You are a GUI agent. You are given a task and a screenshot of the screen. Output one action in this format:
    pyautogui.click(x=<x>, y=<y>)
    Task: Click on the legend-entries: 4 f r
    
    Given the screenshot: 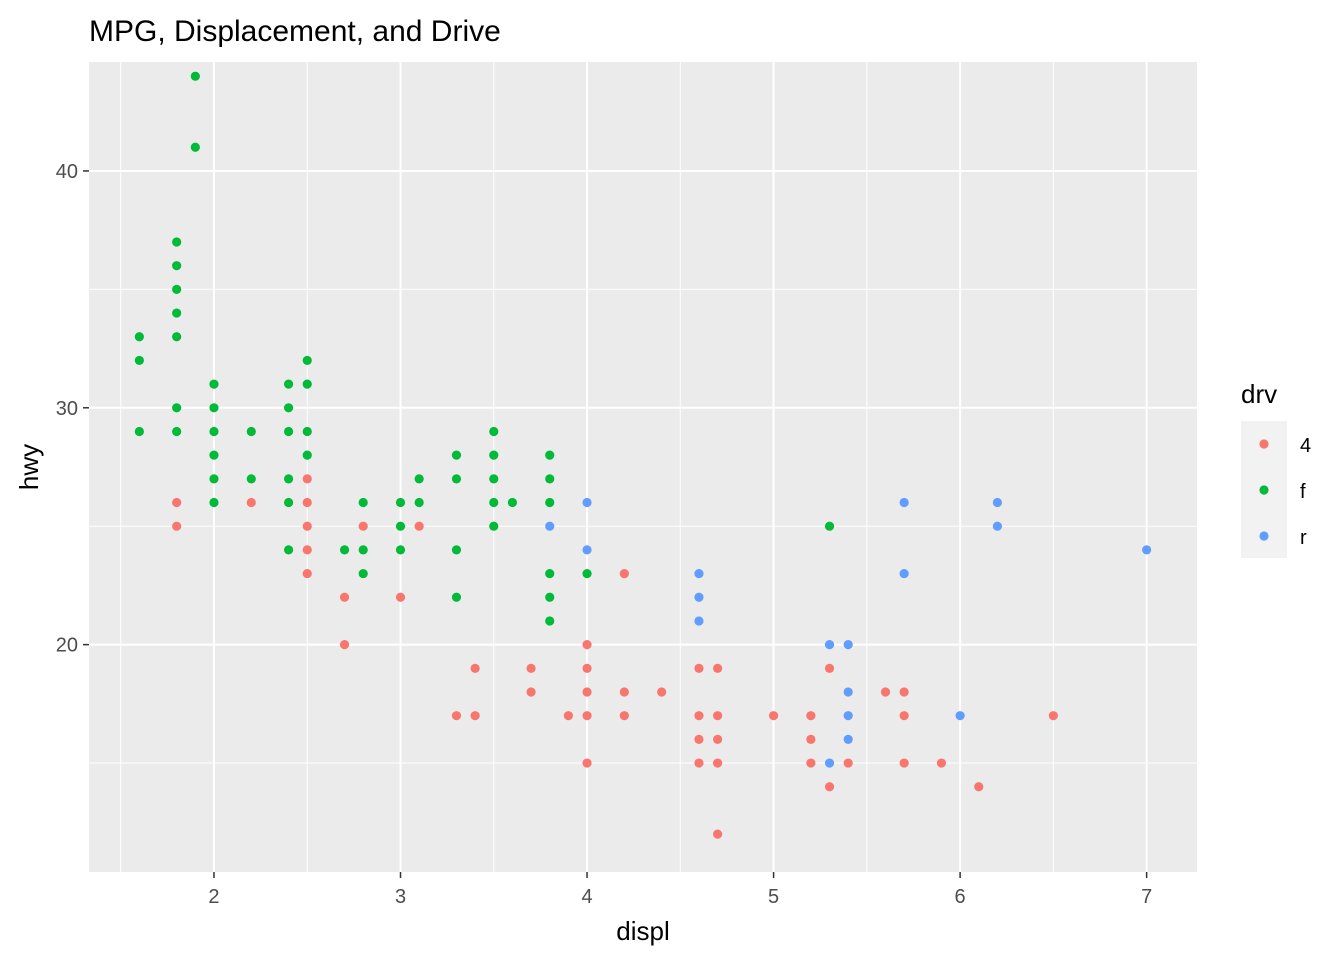 What is the action you would take?
    pyautogui.click(x=1285, y=492)
    